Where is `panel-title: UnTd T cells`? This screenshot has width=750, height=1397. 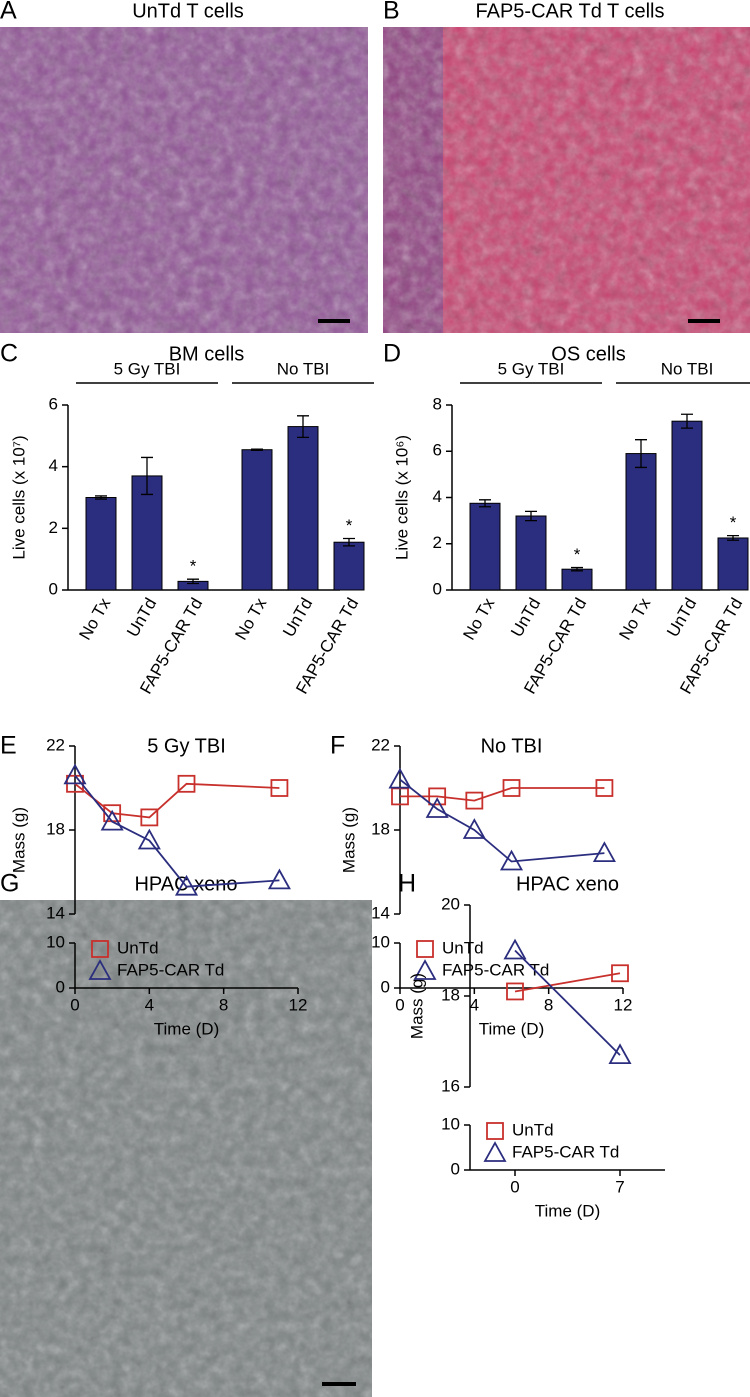 panel-title: UnTd T cells is located at coordinates (188, 11).